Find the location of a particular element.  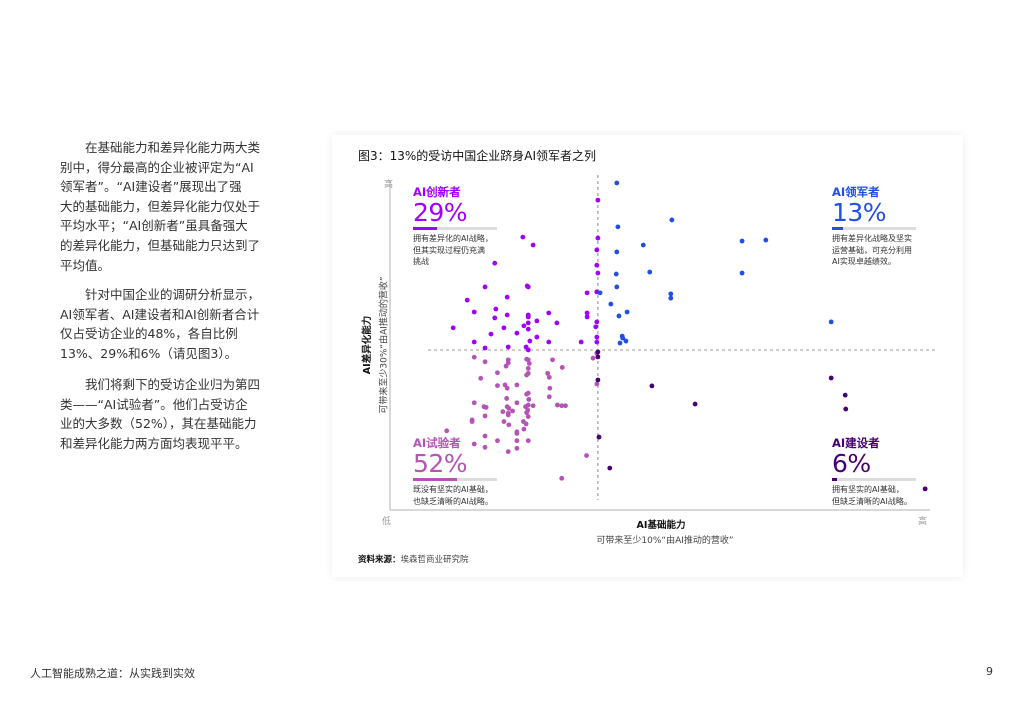

text-line: 平均值。 is located at coordinates (85, 265).